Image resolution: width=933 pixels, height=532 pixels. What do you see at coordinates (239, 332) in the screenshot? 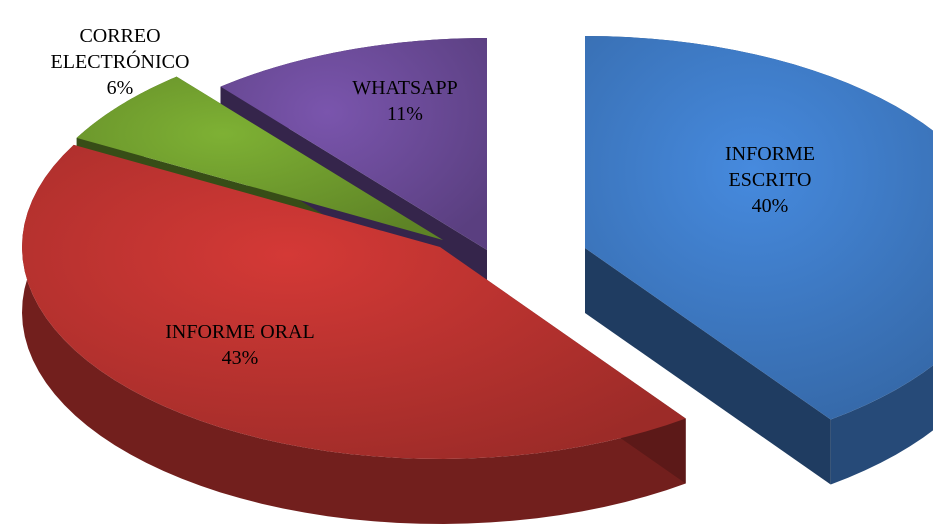
I see `slice-name-informe-oral: INFORME ORAL` at bounding box center [239, 332].